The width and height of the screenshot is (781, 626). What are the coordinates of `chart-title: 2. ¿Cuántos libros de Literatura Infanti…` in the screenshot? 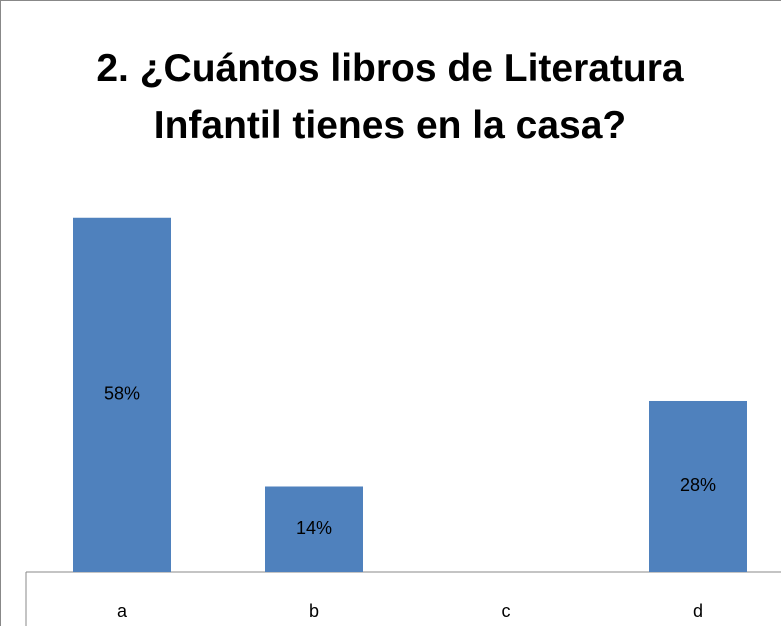 It's located at (390, 97).